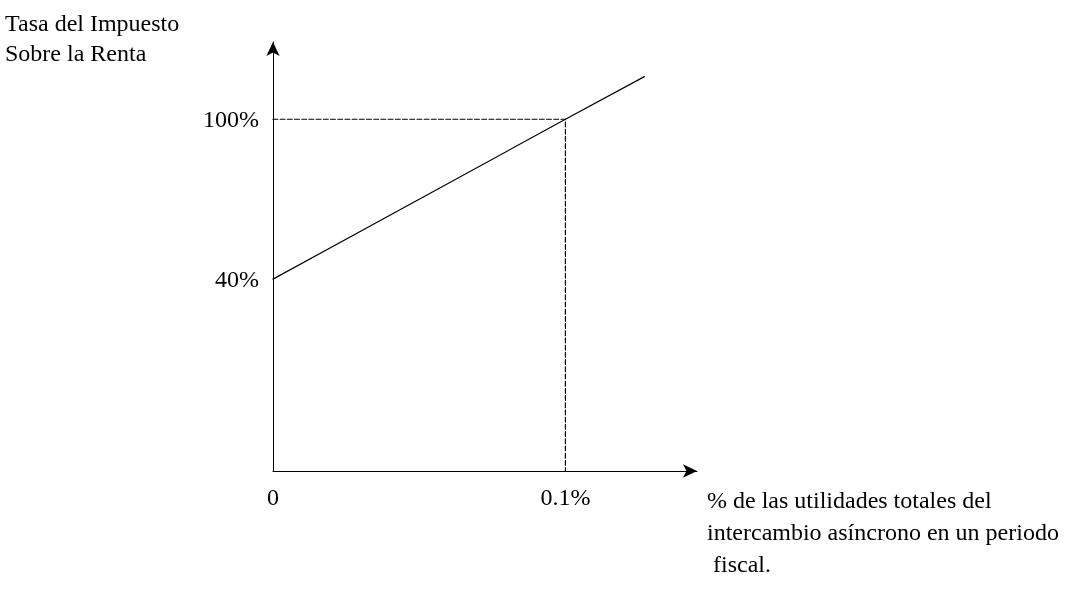 Image resolution: width=1088 pixels, height=590 pixels. I want to click on x-tick-label: 0, so click(273, 497).